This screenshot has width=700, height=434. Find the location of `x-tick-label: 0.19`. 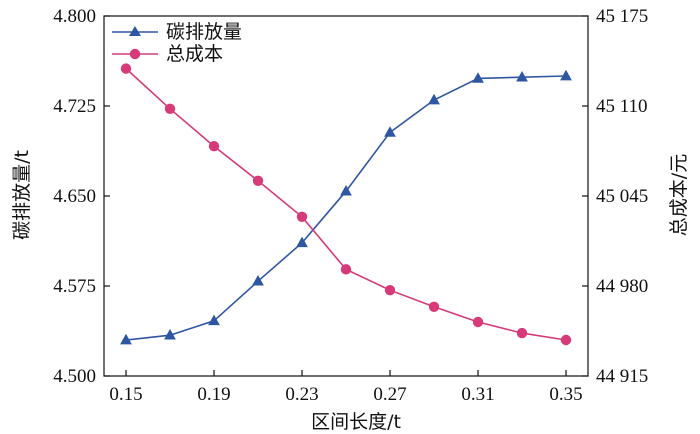

x-tick-label: 0.19 is located at coordinates (213, 394).